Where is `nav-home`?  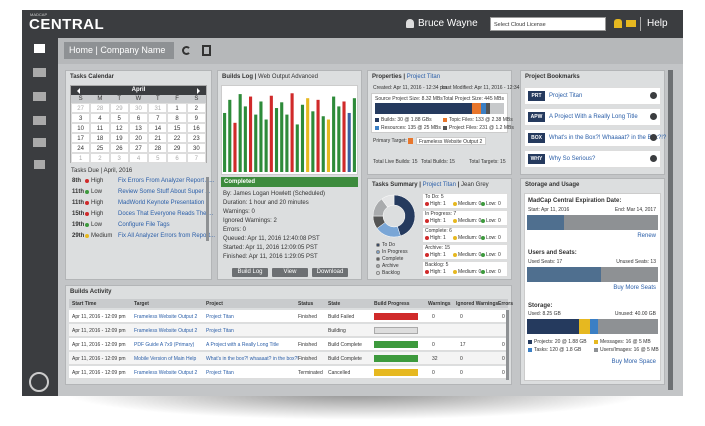 nav-home is located at coordinates (39, 48).